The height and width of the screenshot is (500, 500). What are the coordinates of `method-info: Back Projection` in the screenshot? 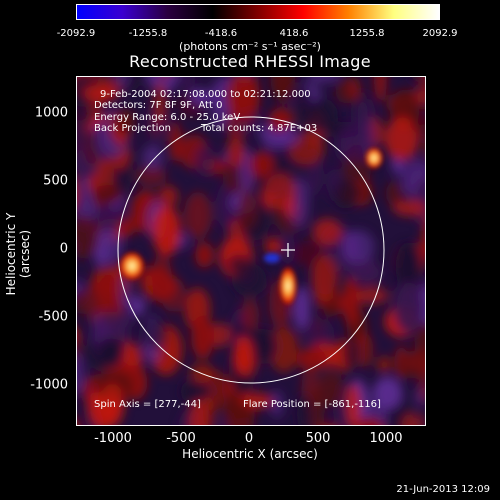 It's located at (132, 128).